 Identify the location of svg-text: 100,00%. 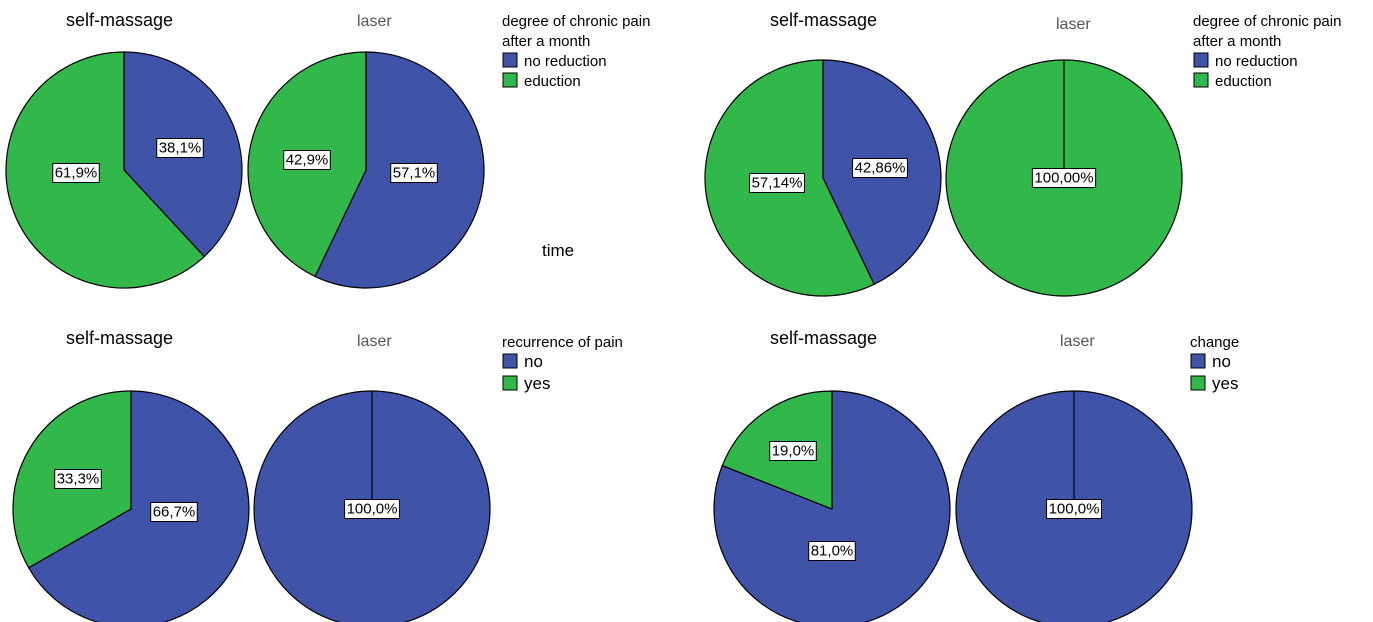
(1063, 178).